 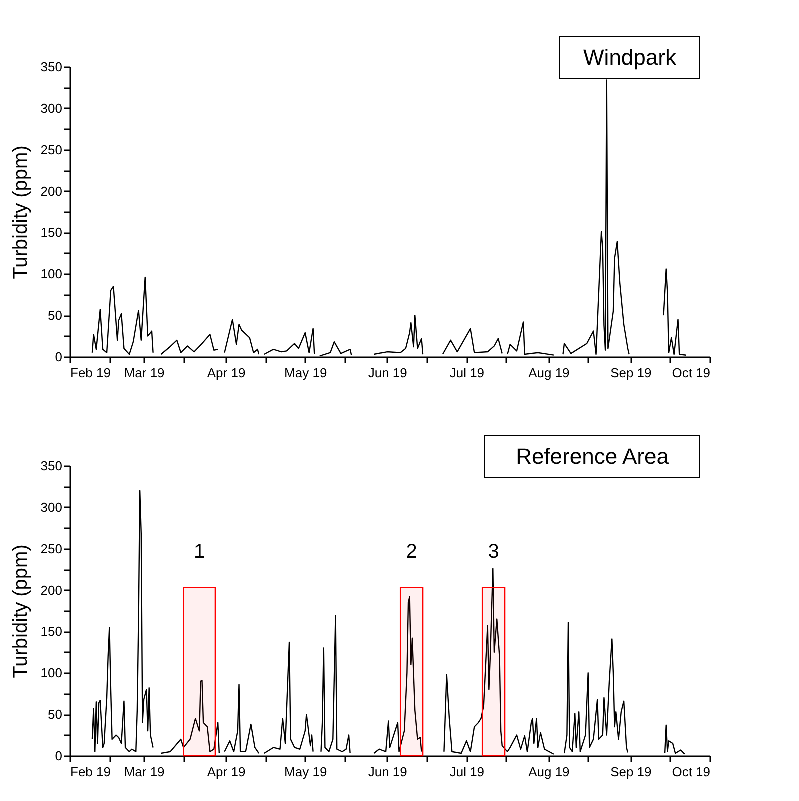 I want to click on band-label: 3, so click(x=494, y=551).